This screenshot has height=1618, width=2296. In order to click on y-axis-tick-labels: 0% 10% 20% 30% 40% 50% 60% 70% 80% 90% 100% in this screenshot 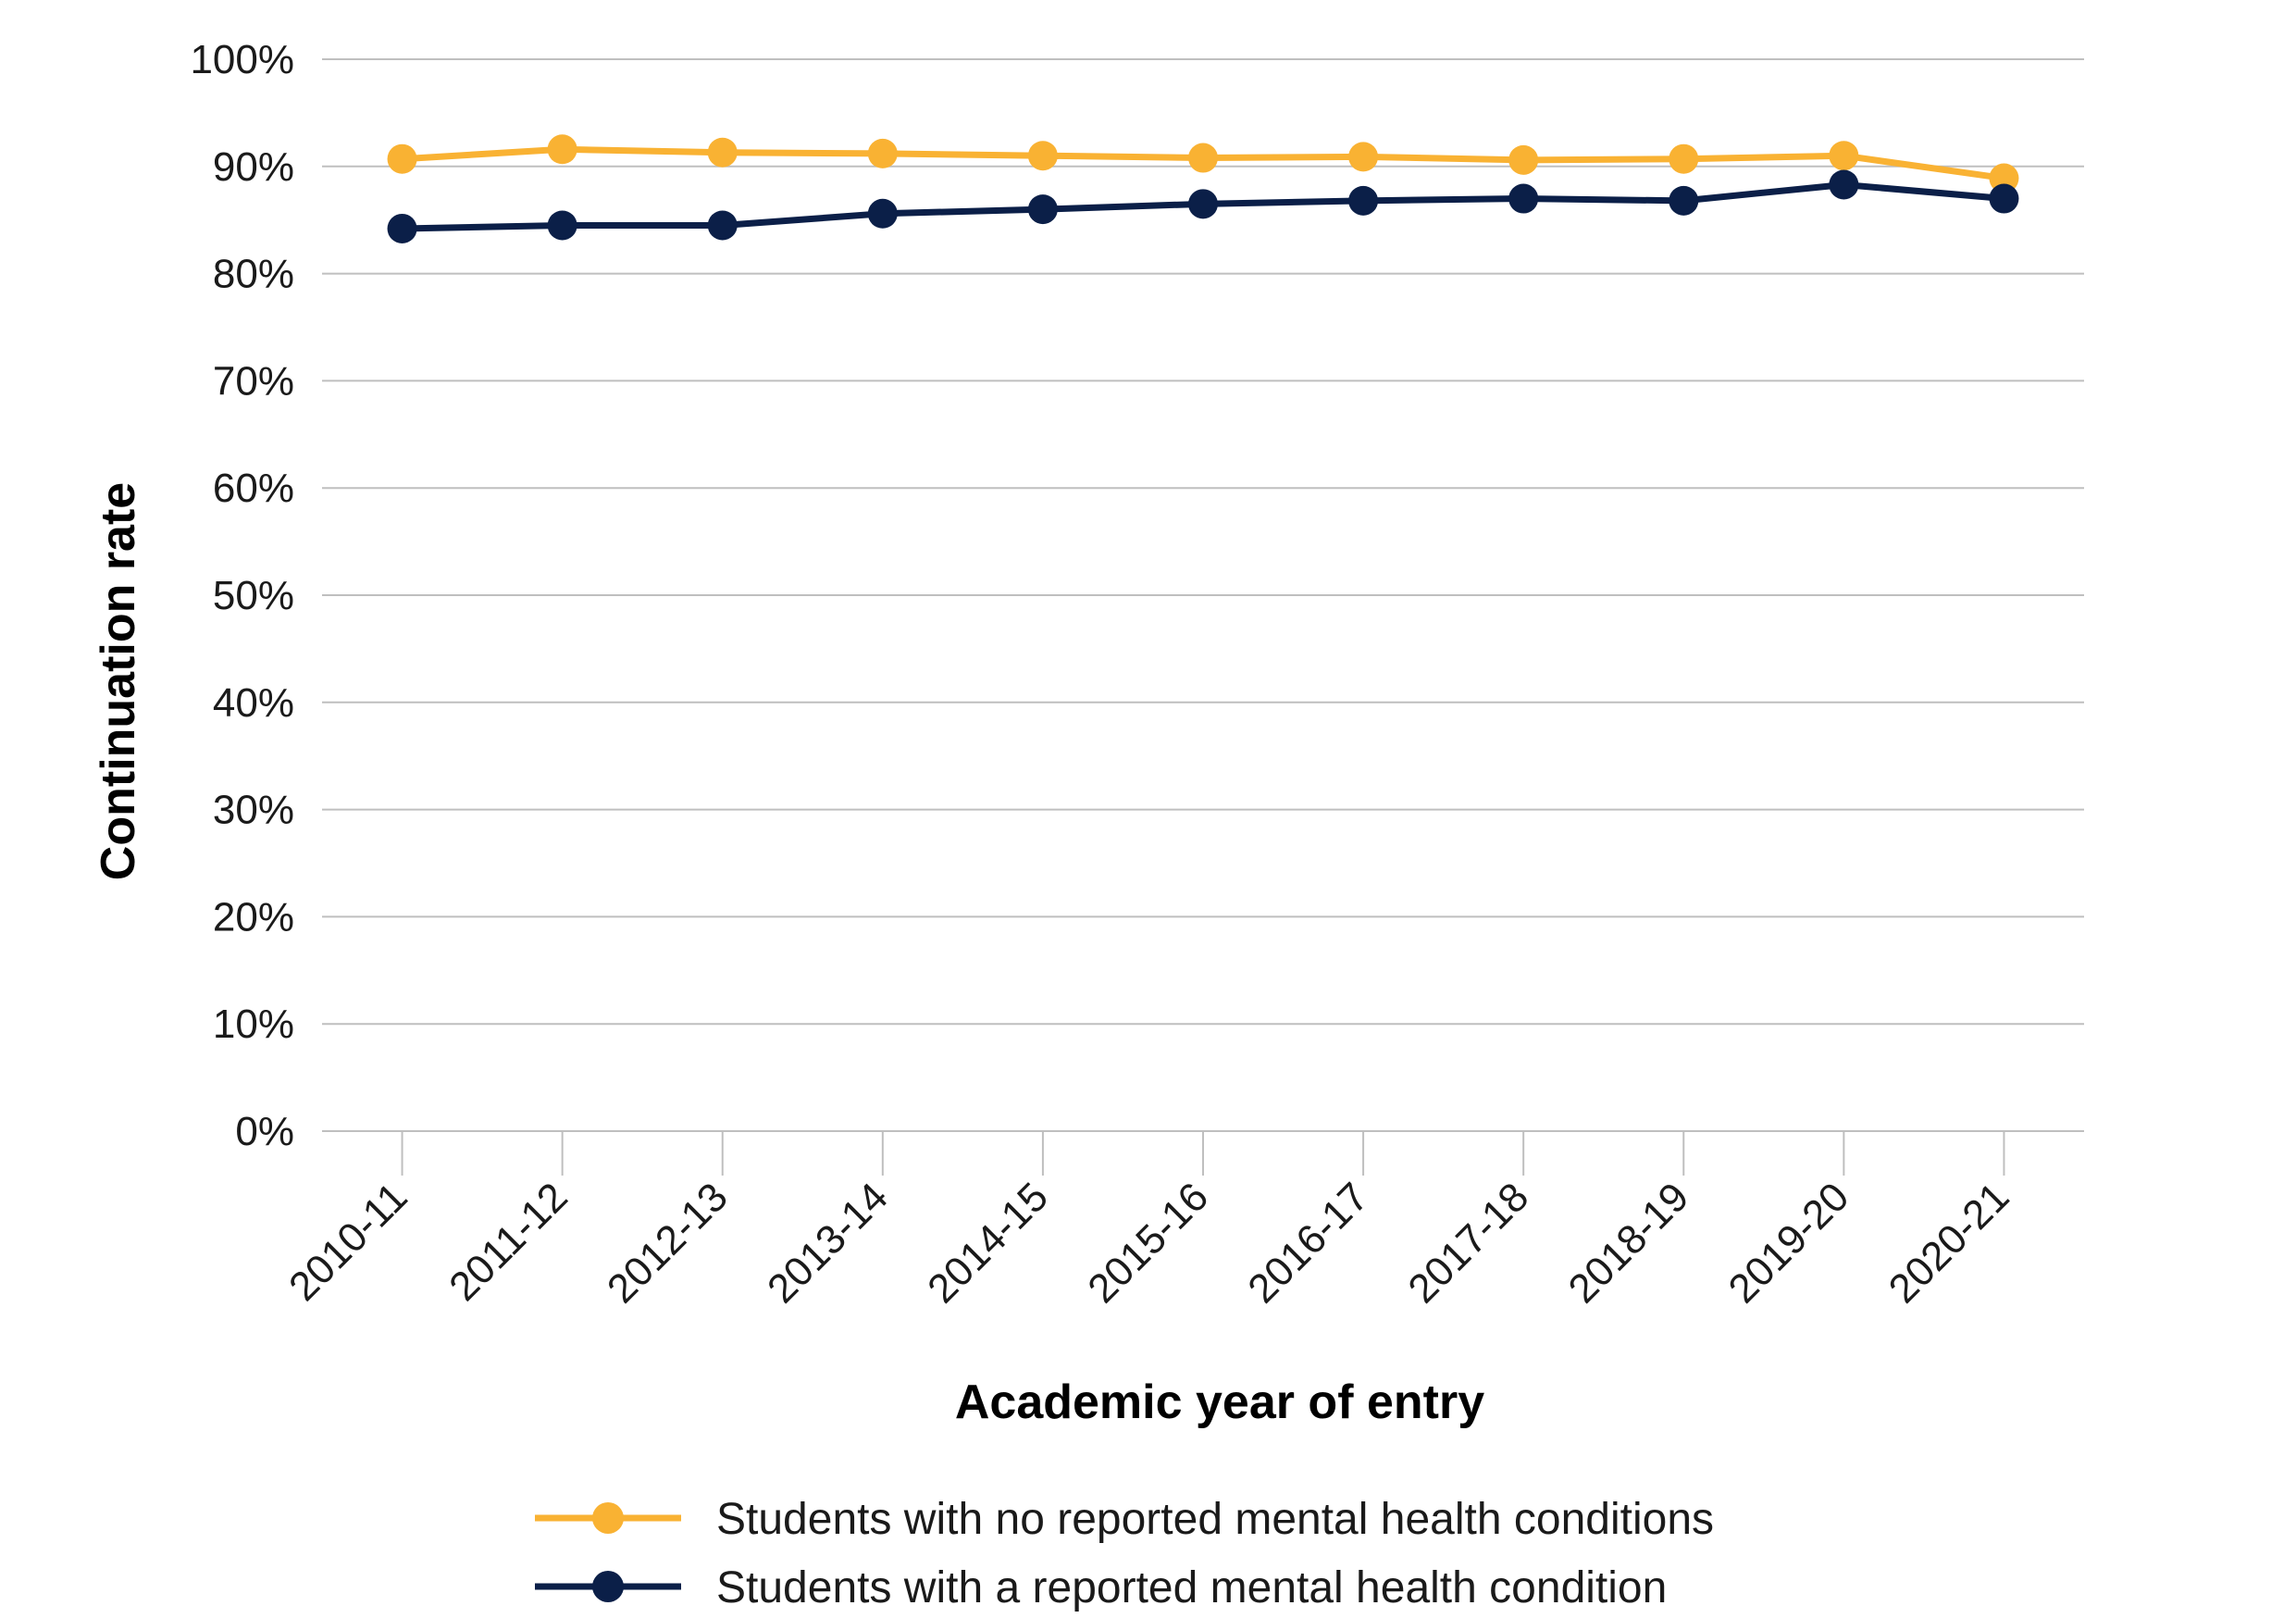, I will do `click(242, 595)`.